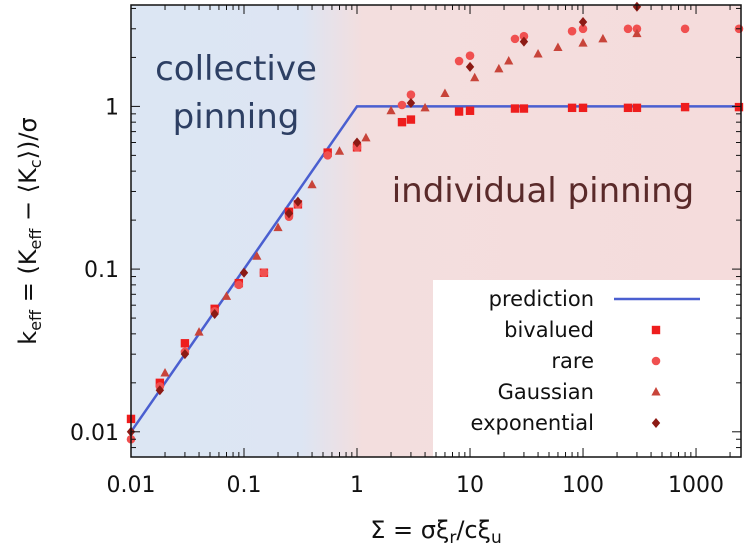  Describe the element at coordinates (546, 392) in the screenshot. I see `legend-label-gaussian: Gaussian` at that location.